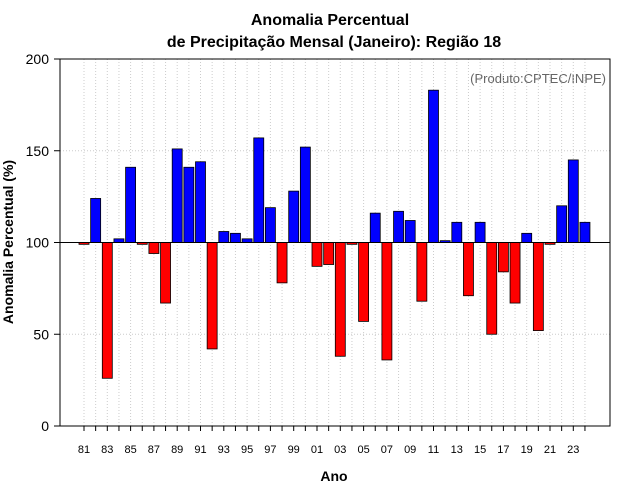  I want to click on x-tick-label: 89, so click(177, 450).